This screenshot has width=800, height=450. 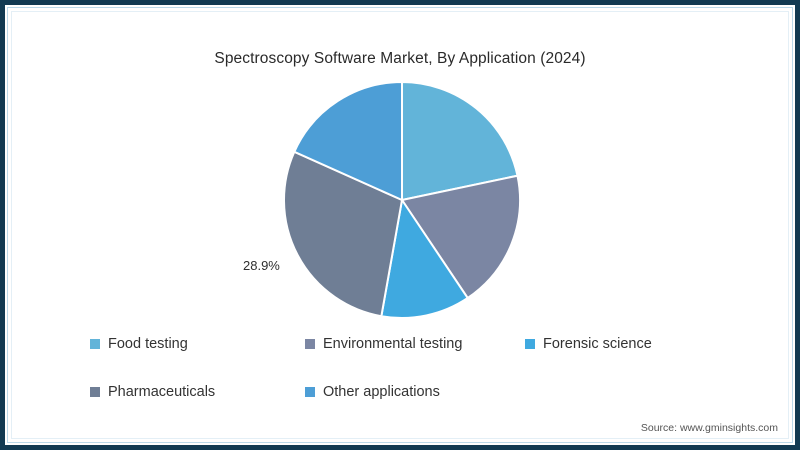 I want to click on legend-swatch-environmental-testing, so click(x=310, y=344).